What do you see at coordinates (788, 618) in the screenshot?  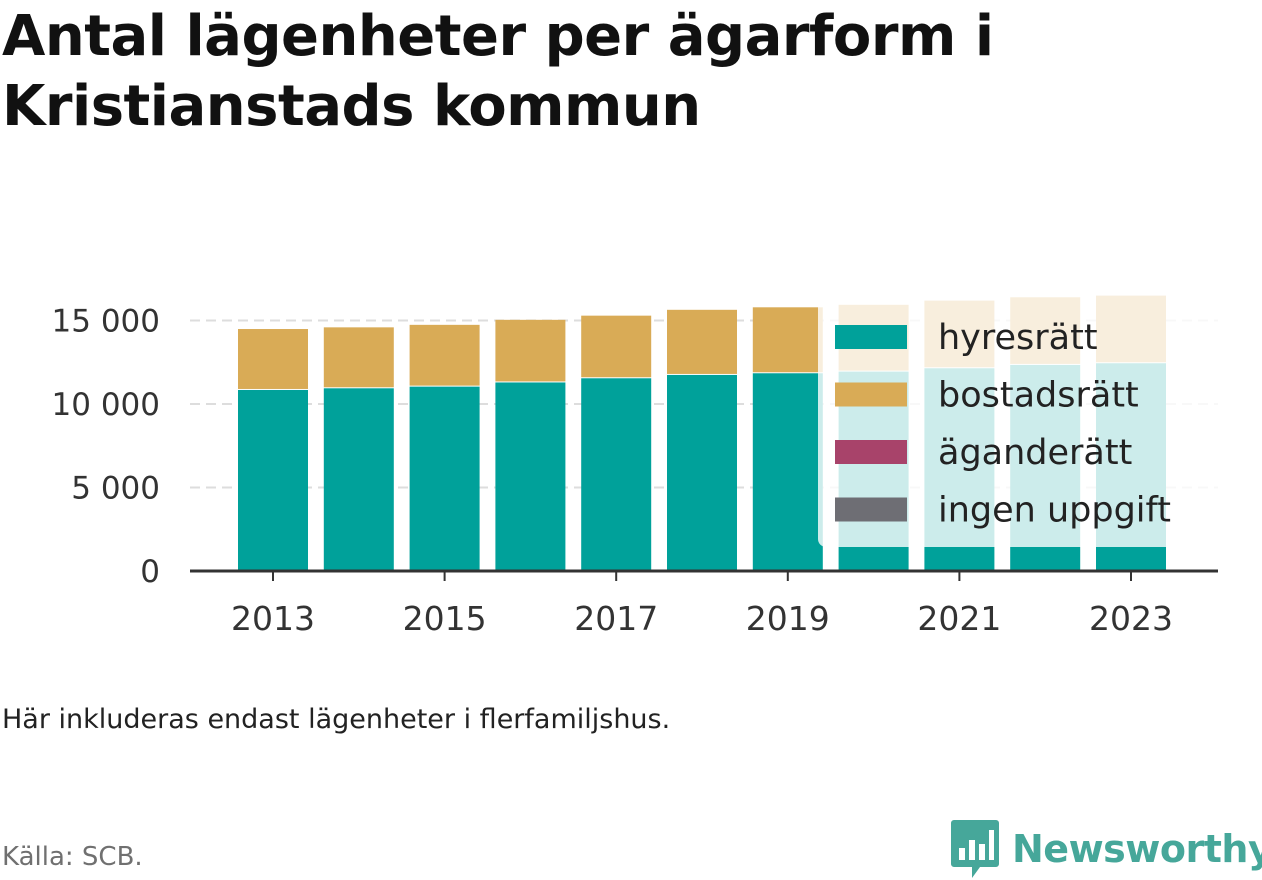 I see `x-tick-label: 2019` at bounding box center [788, 618].